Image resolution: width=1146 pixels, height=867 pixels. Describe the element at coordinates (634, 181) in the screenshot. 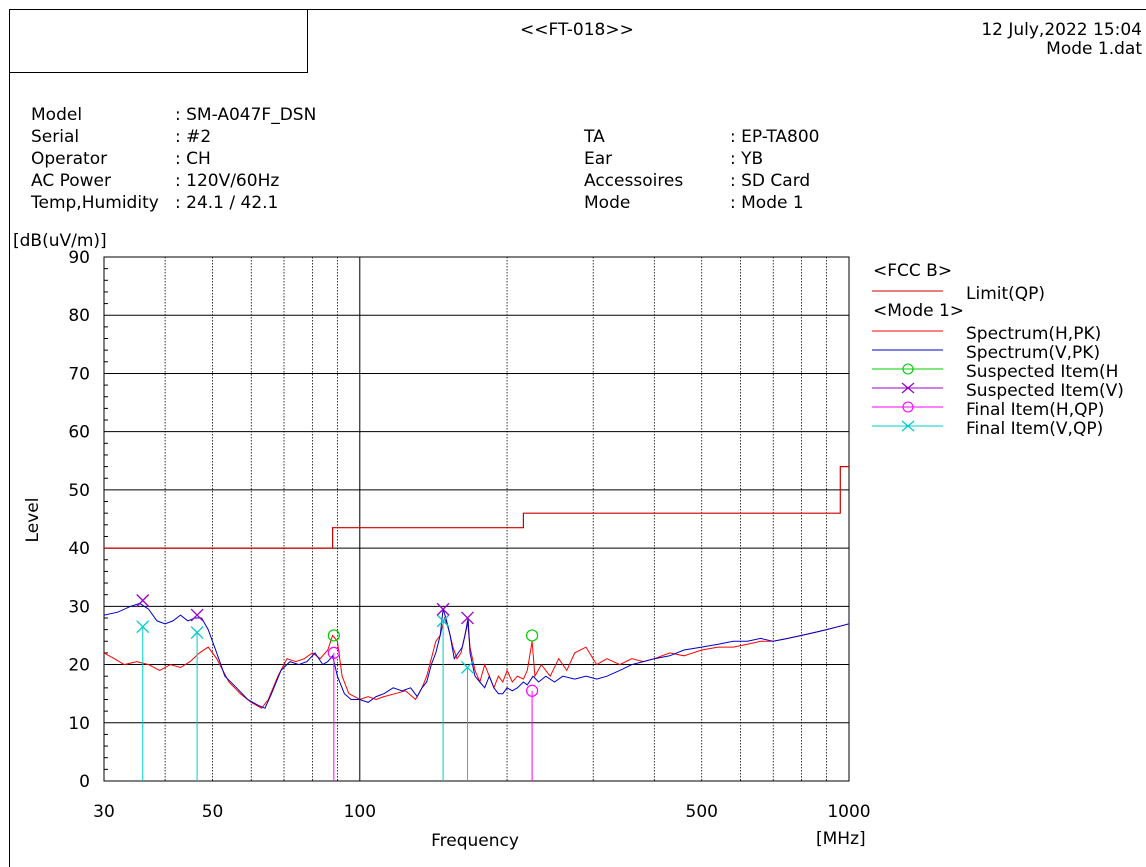

I see `info-label-accessoires: Accessoires` at that location.